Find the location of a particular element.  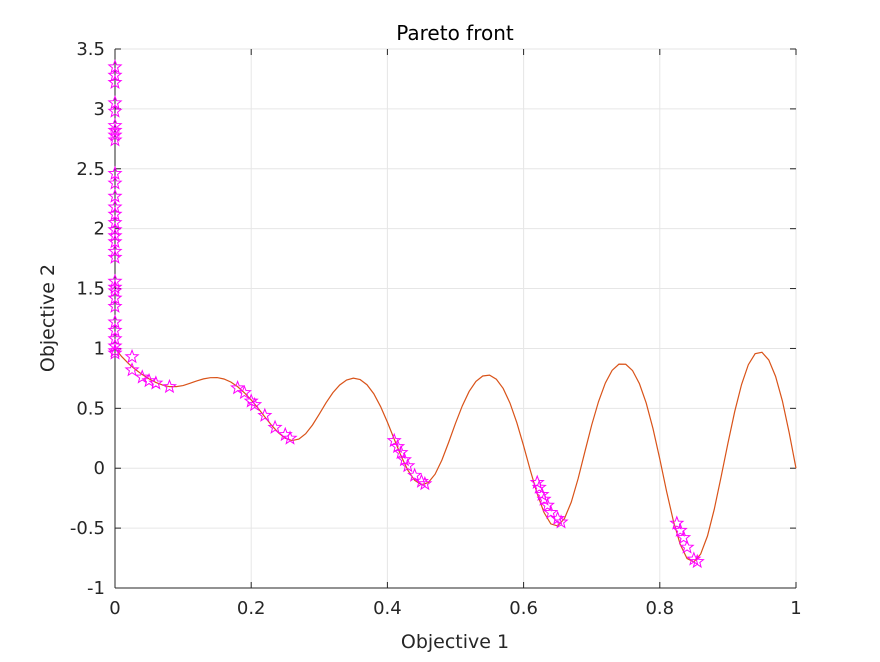

y-tick-label: -0.5 is located at coordinates (87, 528).